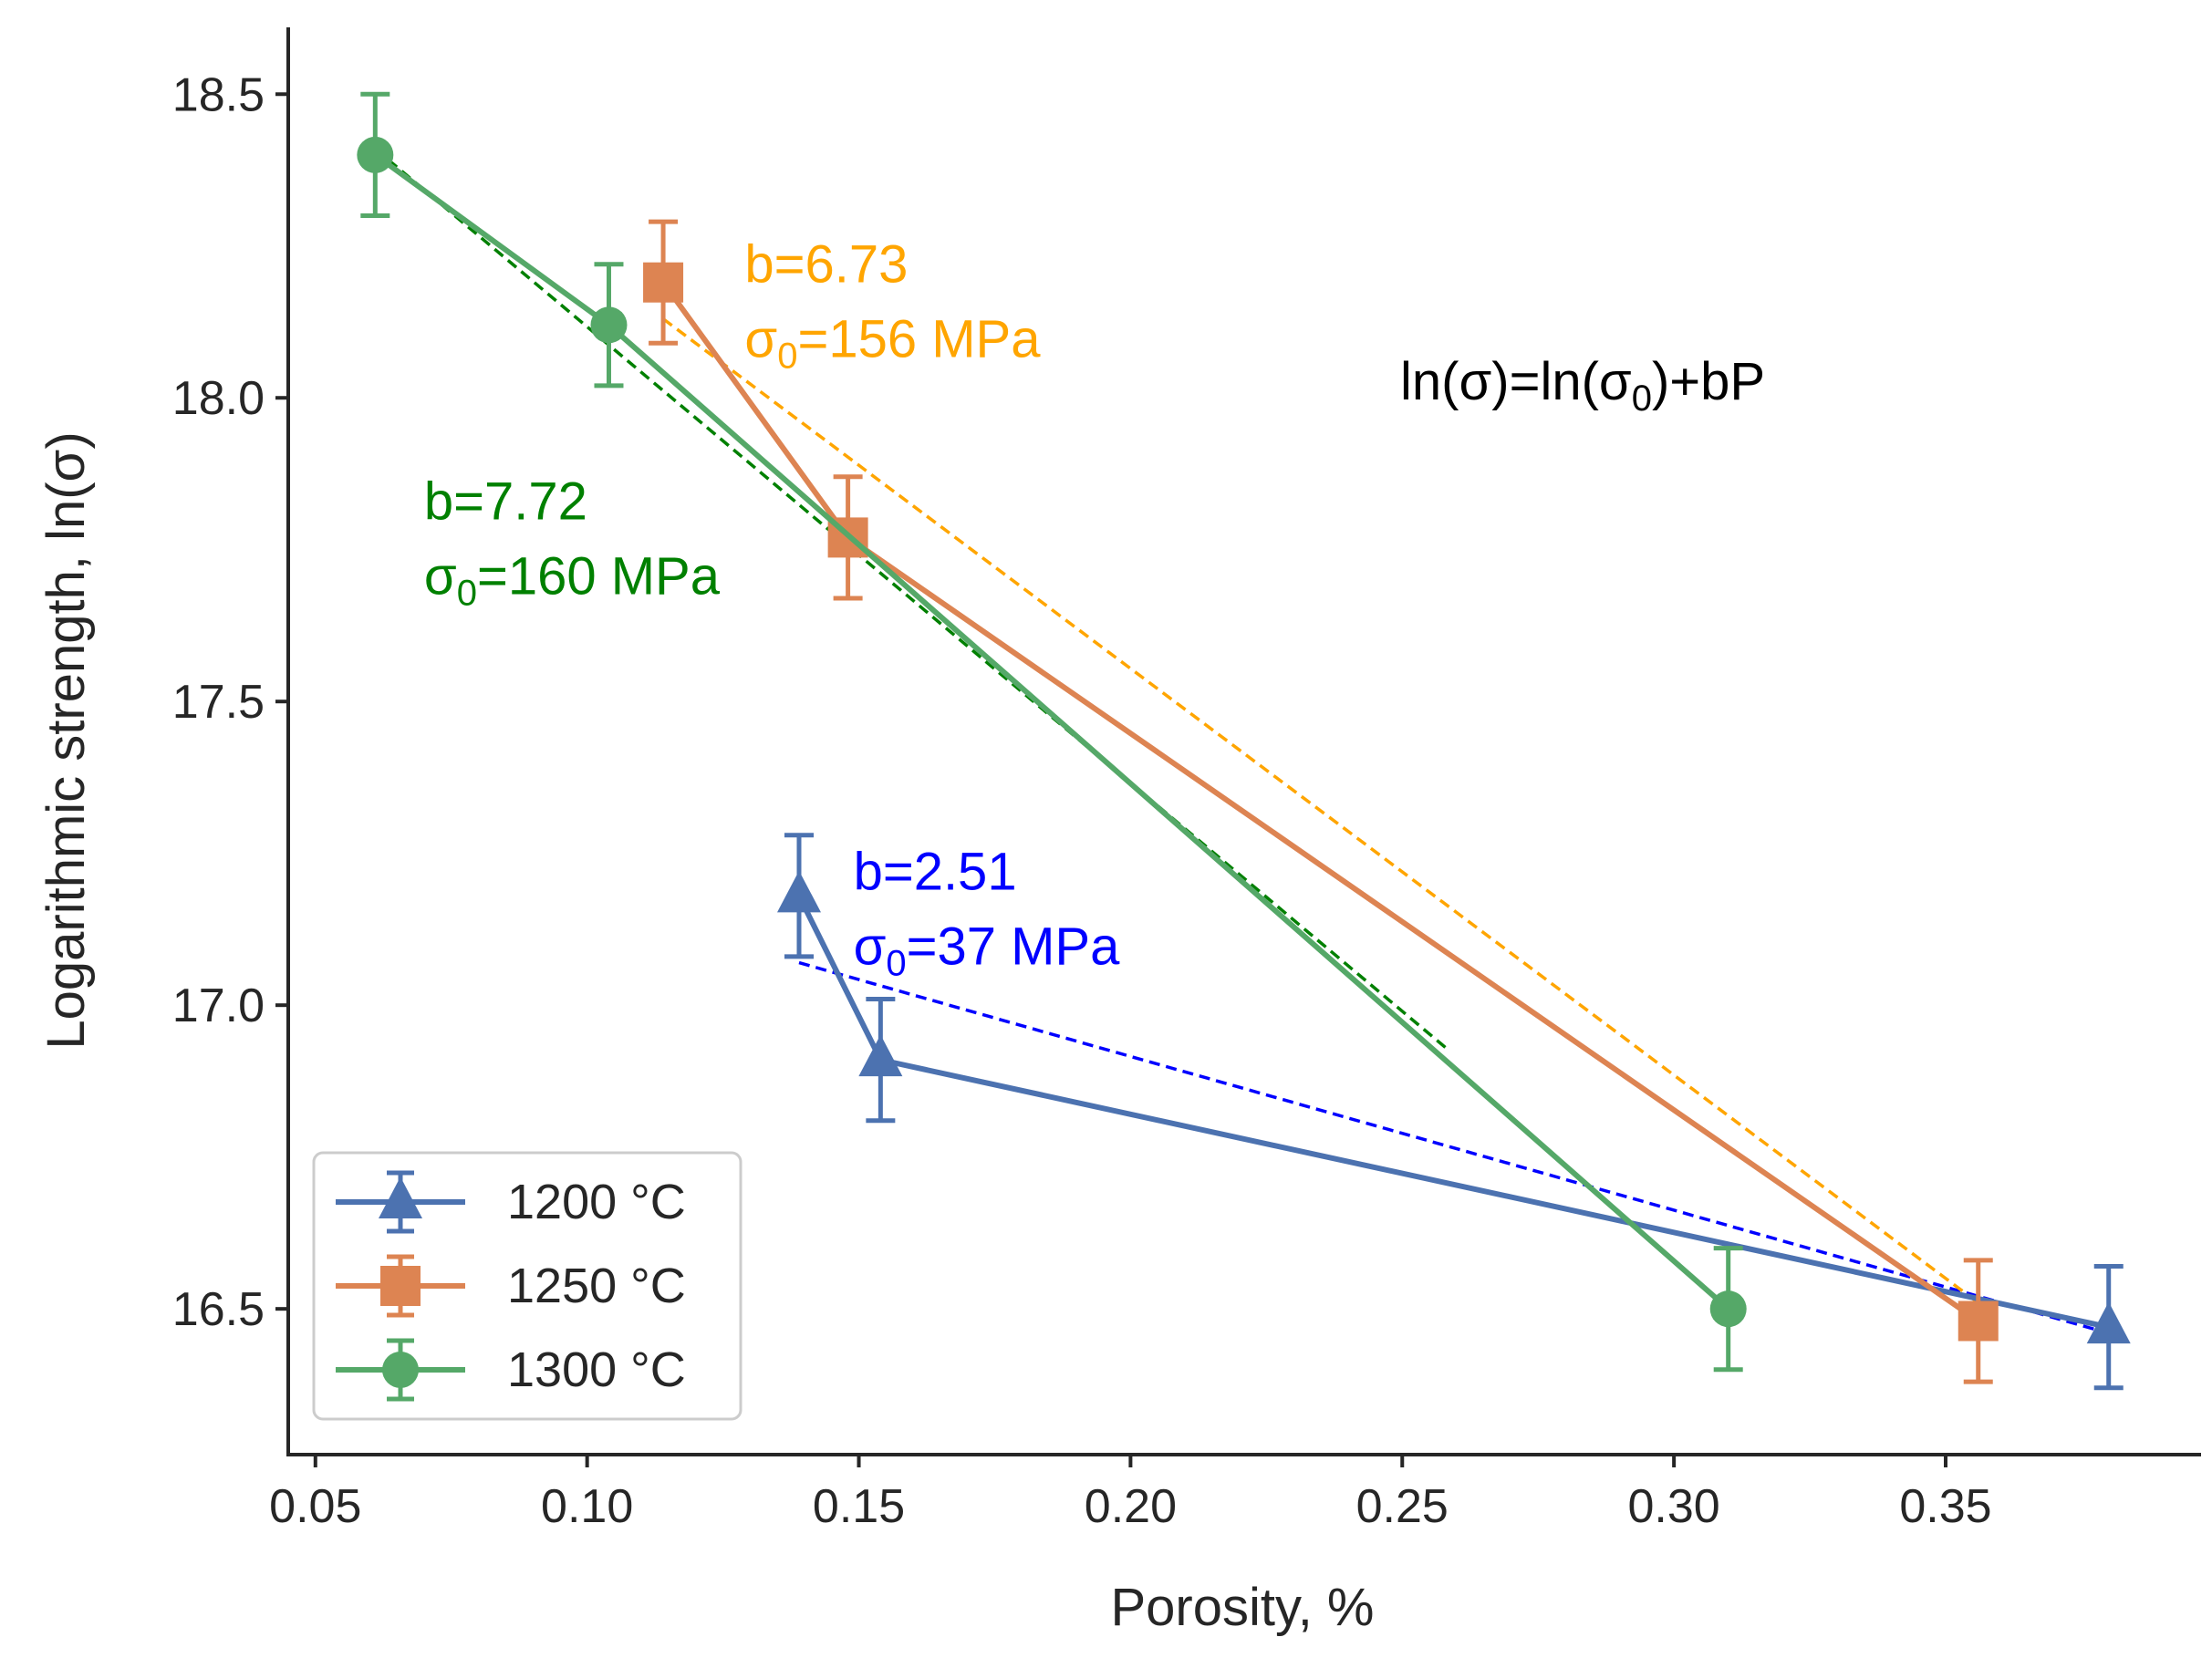 This screenshot has height=1658, width=2212. I want to click on y-tick-label: 16.5, so click(219, 1309).